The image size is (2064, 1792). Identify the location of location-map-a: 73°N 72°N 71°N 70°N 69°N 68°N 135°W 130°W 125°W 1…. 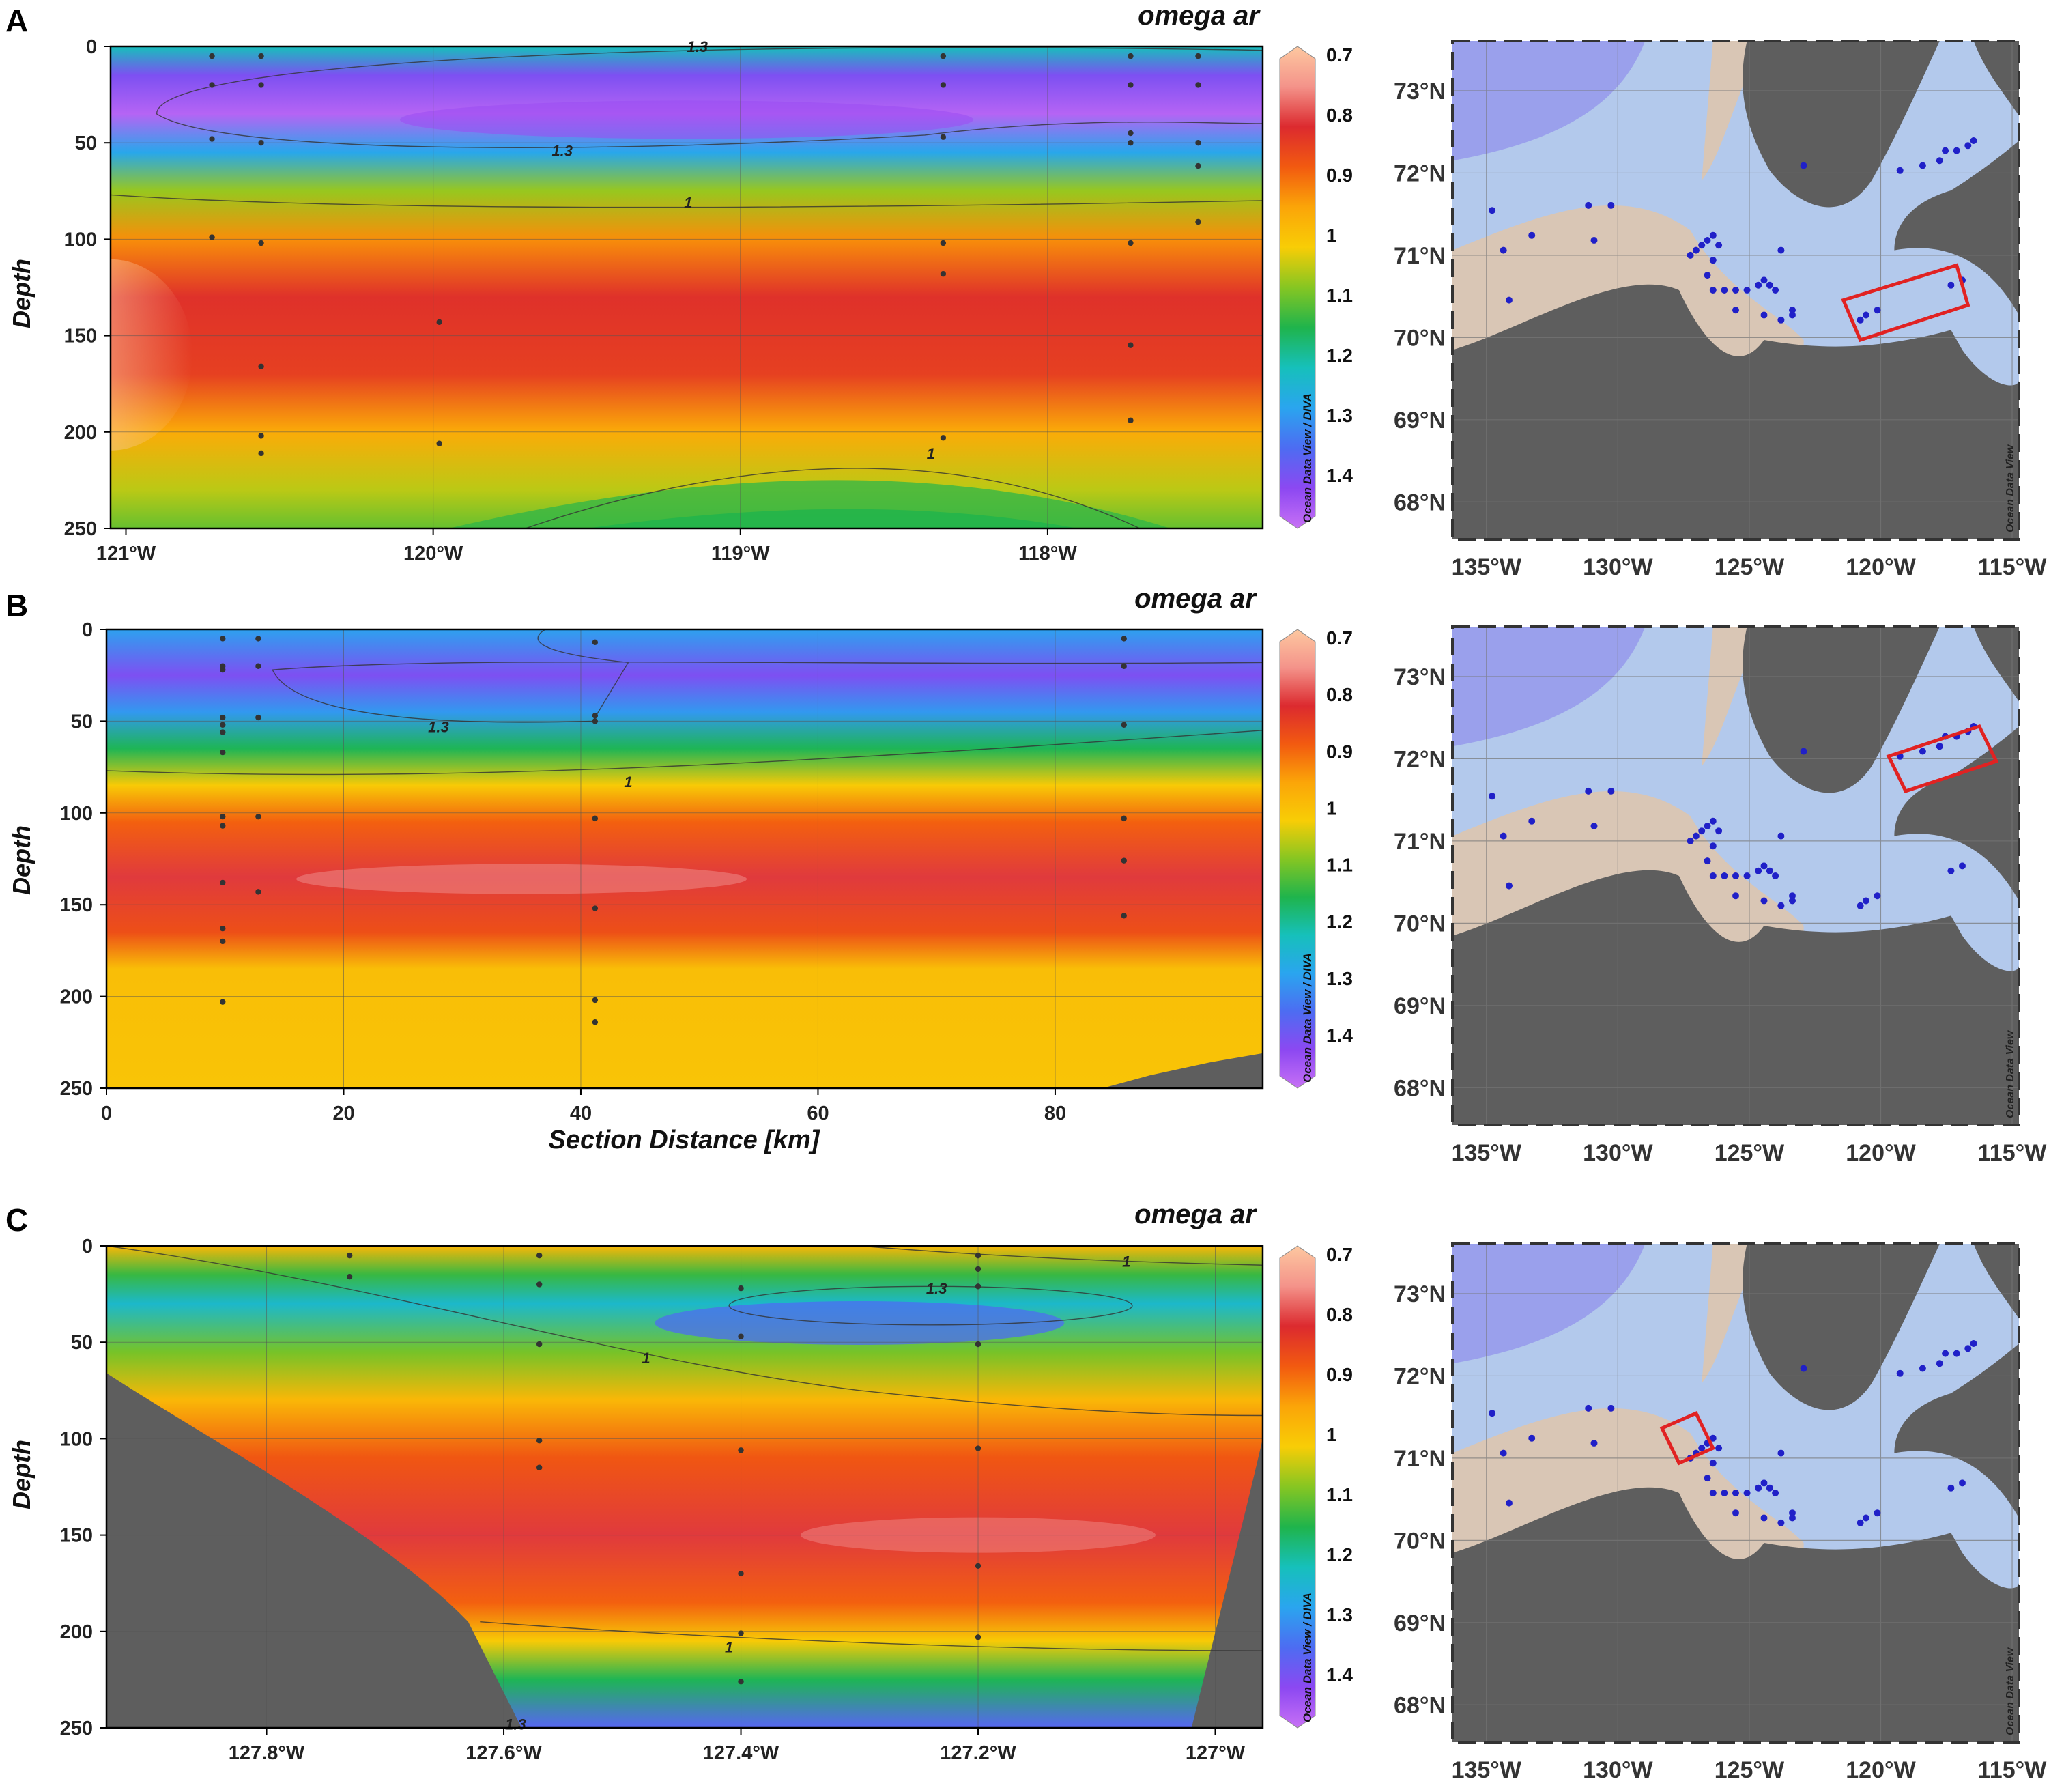
(1720, 310).